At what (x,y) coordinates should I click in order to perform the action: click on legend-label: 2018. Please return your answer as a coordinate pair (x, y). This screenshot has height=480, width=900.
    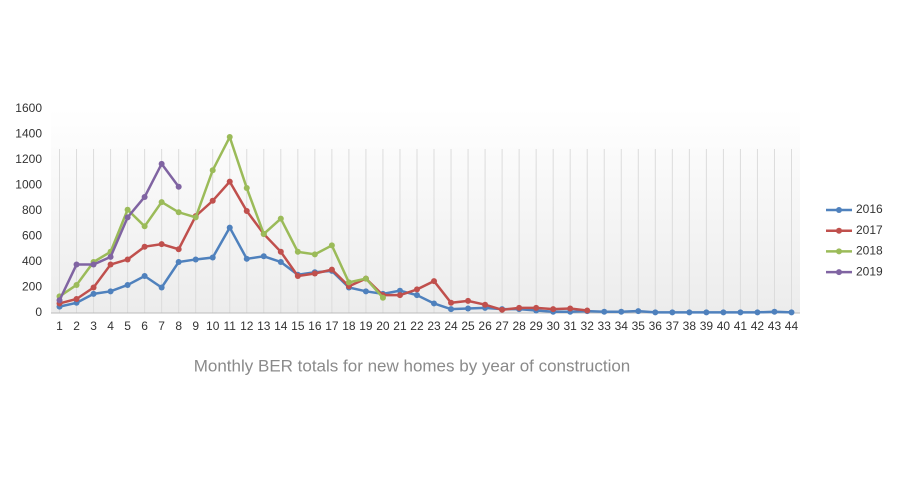
    Looking at the image, I should click on (869, 251).